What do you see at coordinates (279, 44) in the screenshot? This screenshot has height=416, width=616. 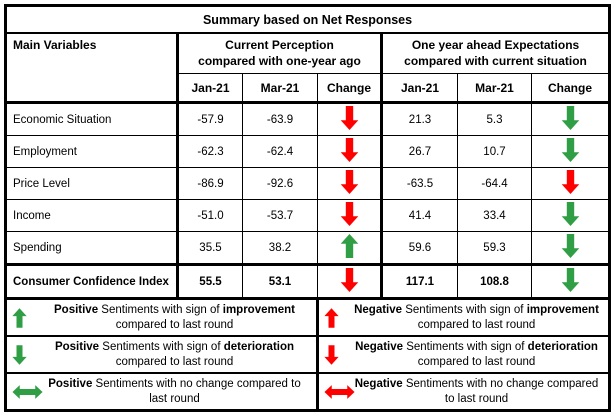 I see `group1-line1: Current Perception` at bounding box center [279, 44].